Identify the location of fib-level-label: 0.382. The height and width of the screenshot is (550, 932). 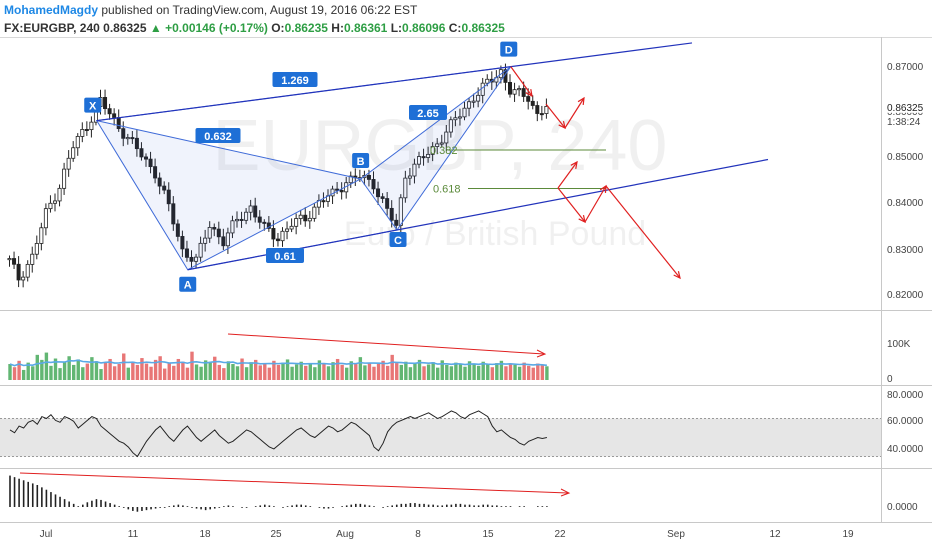
(444, 151).